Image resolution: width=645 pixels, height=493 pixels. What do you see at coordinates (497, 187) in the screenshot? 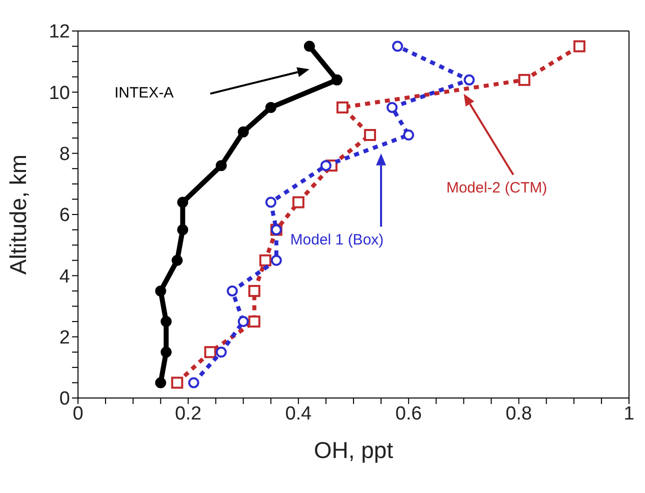
I see `text: Model-2 (CTM)` at bounding box center [497, 187].